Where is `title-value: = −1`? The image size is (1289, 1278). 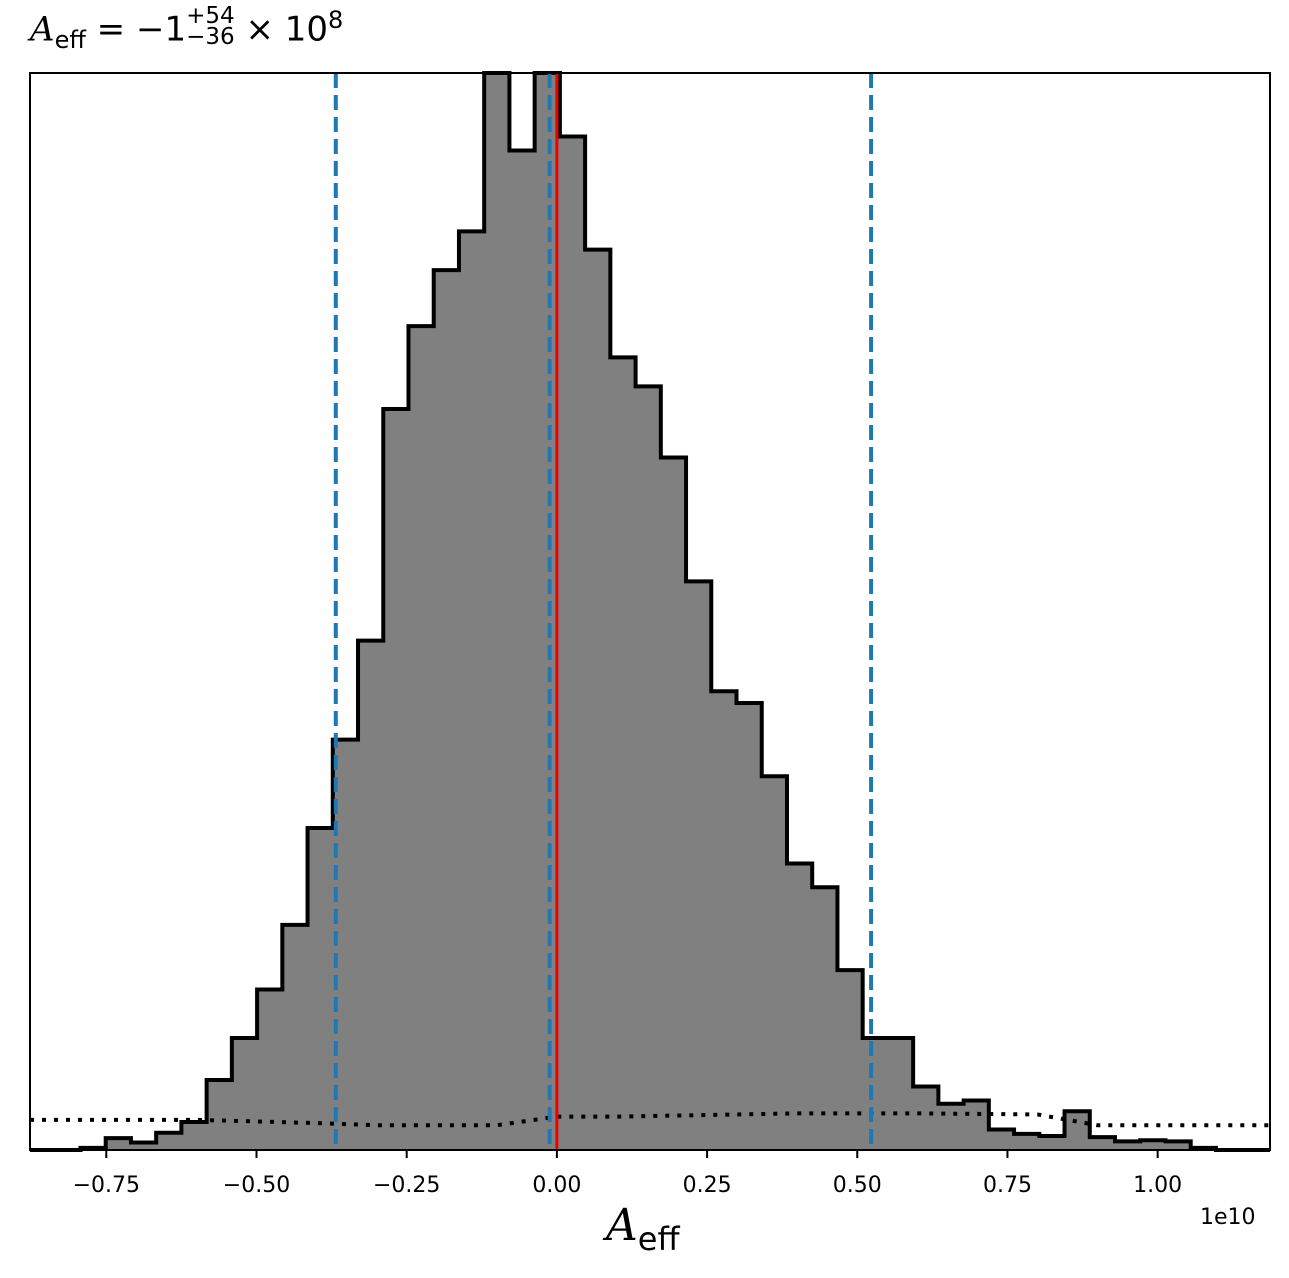 title-value: = −1 is located at coordinates (136, 29).